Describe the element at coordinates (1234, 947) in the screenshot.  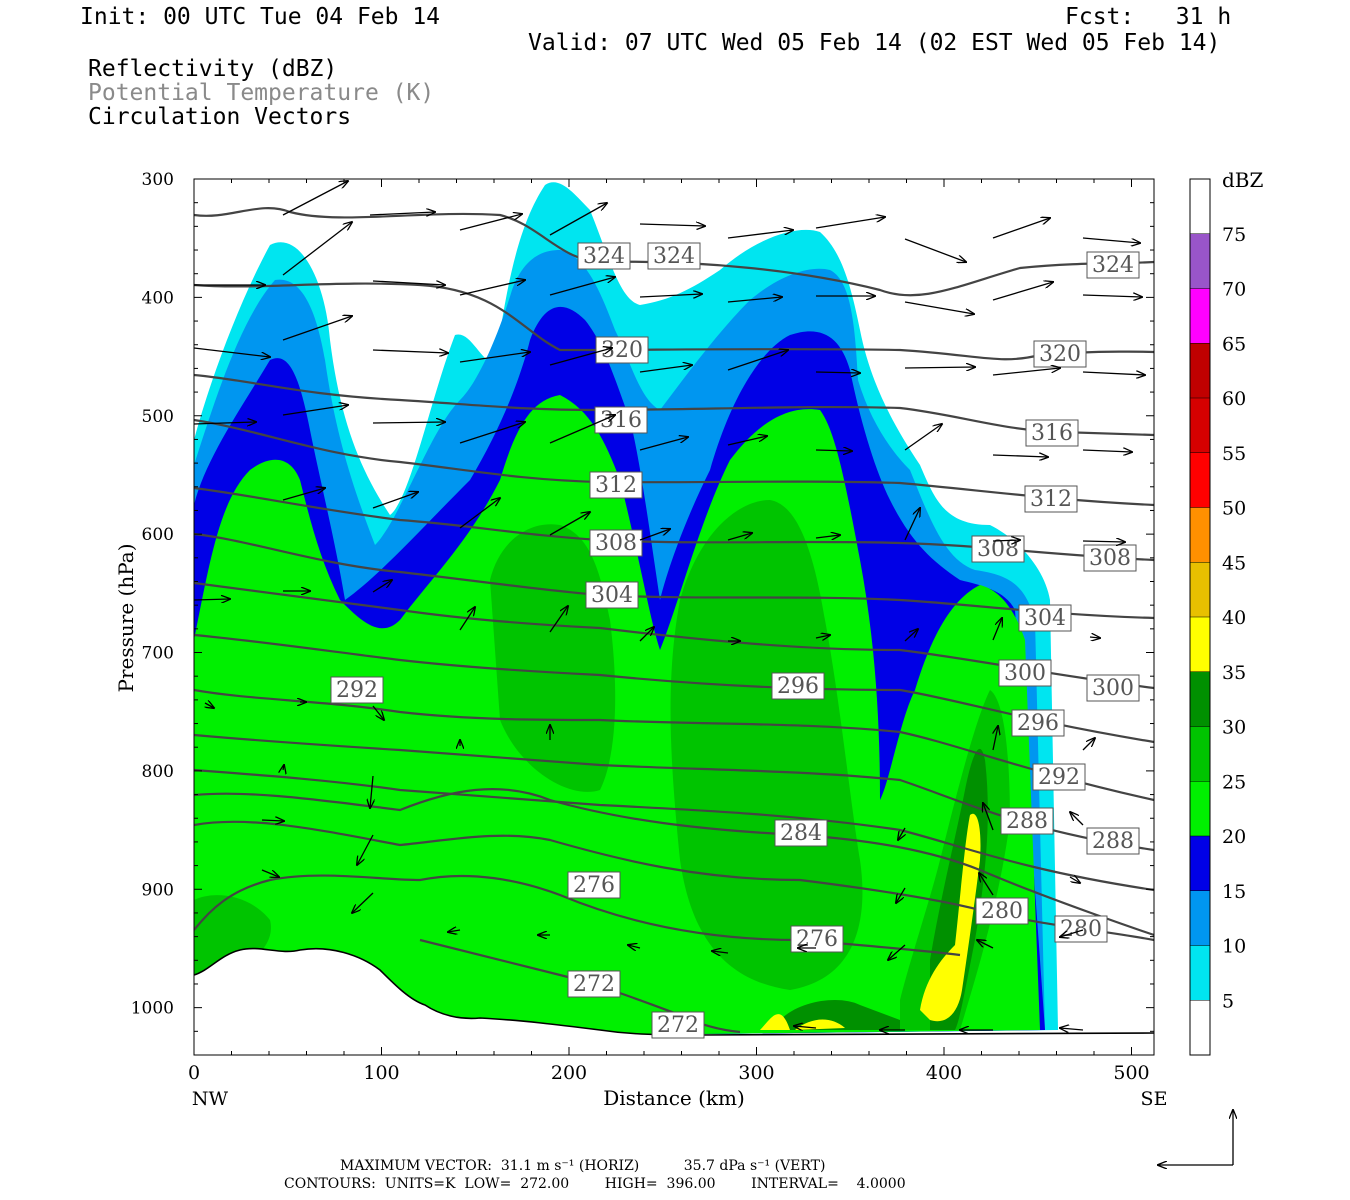
I see `colorbar-level-label: 10` at that location.